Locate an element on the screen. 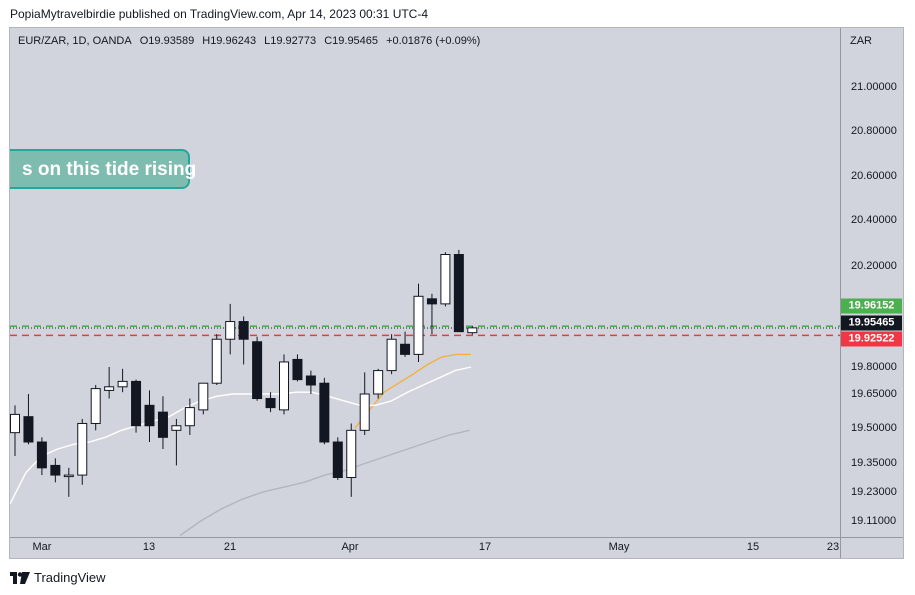  tradingview-logo: TradingView is located at coordinates (58, 577).